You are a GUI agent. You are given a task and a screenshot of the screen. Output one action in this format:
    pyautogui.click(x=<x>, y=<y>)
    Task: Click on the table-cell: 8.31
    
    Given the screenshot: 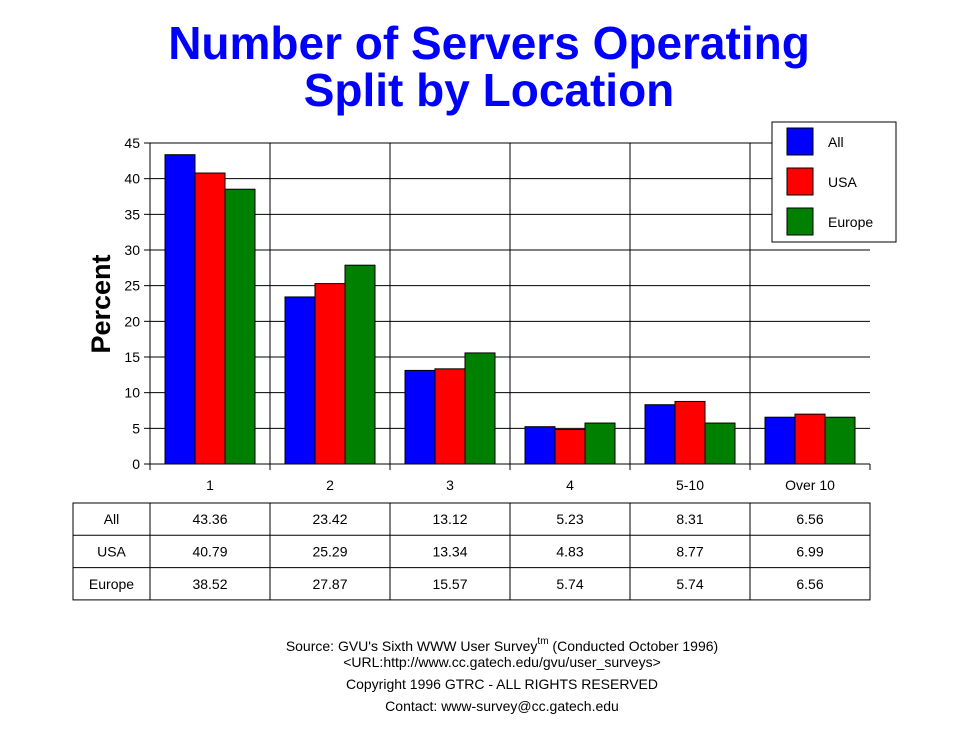 What is the action you would take?
    pyautogui.click(x=689, y=519)
    